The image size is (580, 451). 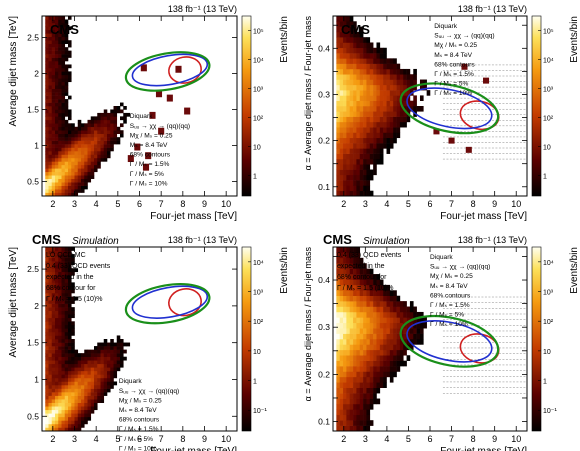 I want to click on cms-label: CMS, so click(x=64, y=29).